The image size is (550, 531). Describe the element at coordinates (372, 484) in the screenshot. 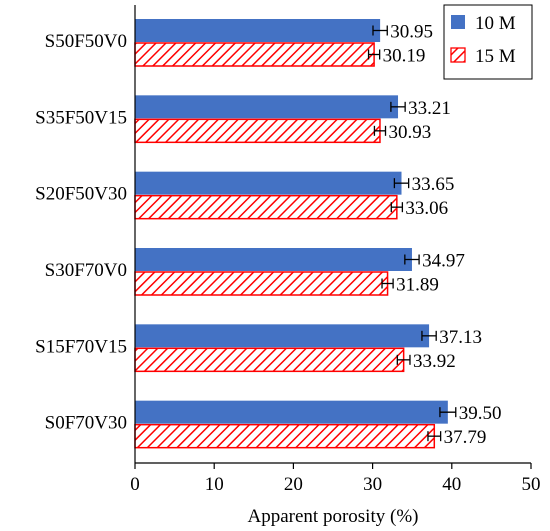

I see `x-tick-label: 30` at that location.